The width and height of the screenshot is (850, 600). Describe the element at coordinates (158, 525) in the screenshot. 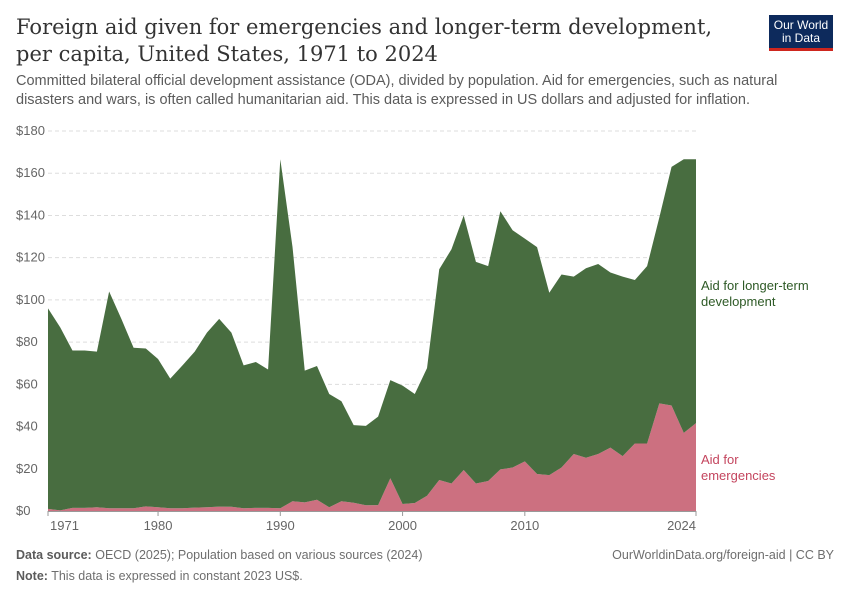

I see `x-tick-label: 1980` at that location.